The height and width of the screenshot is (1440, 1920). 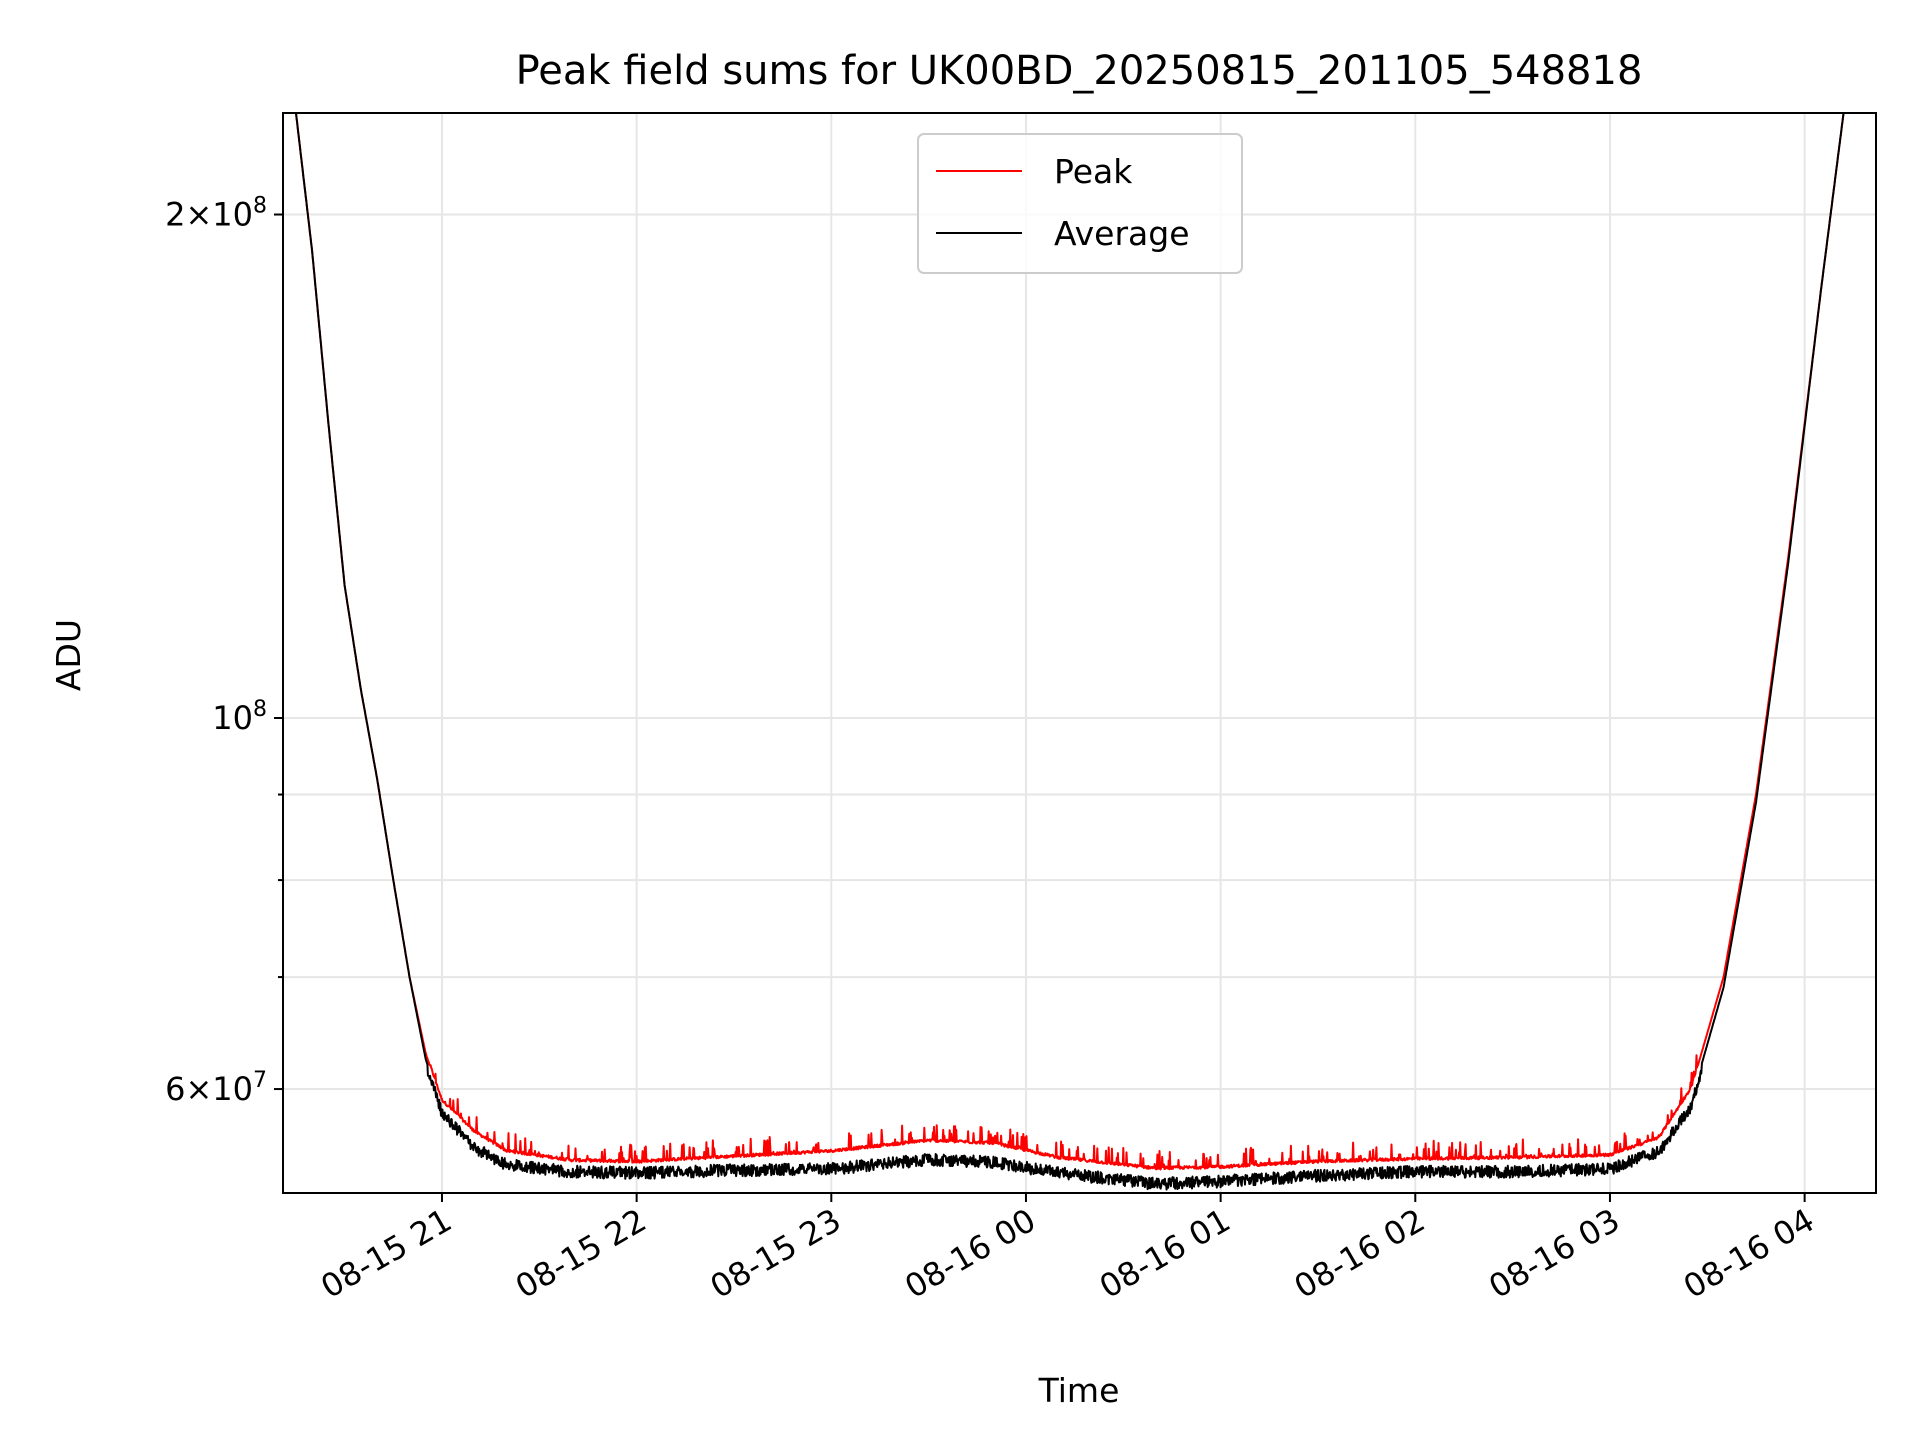 I want to click on y-tick-label: 2×108, so click(x=216, y=214).